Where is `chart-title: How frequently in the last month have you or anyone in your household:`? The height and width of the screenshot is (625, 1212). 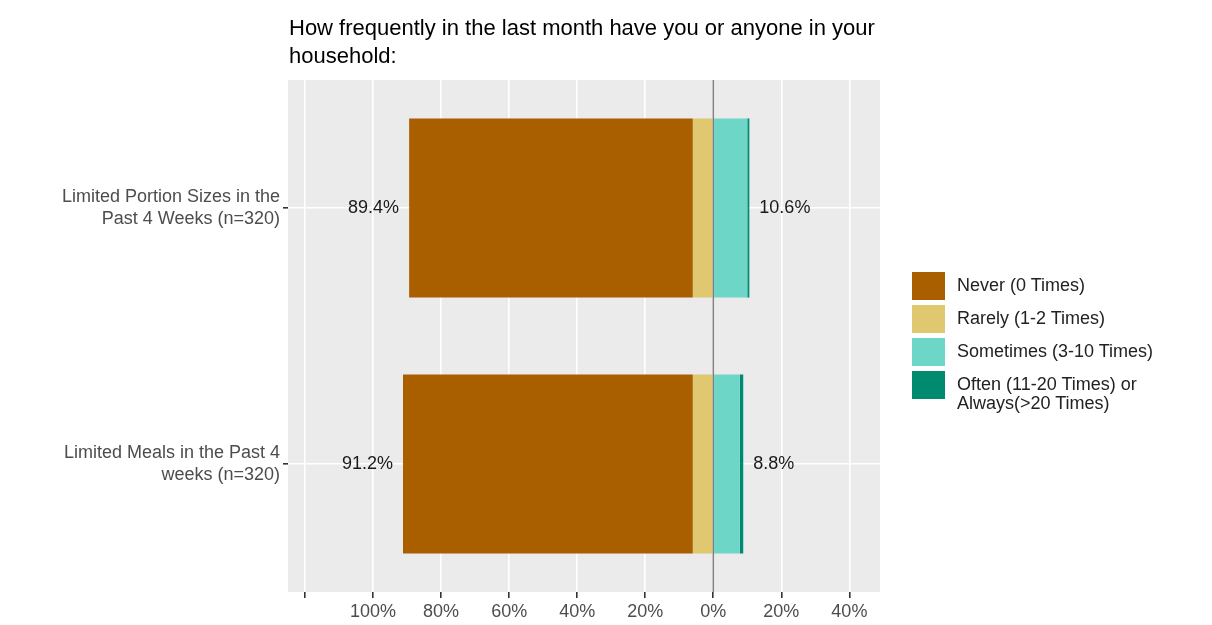
chart-title: How frequently in the last month have you or anyone in your household: is located at coordinates (582, 42).